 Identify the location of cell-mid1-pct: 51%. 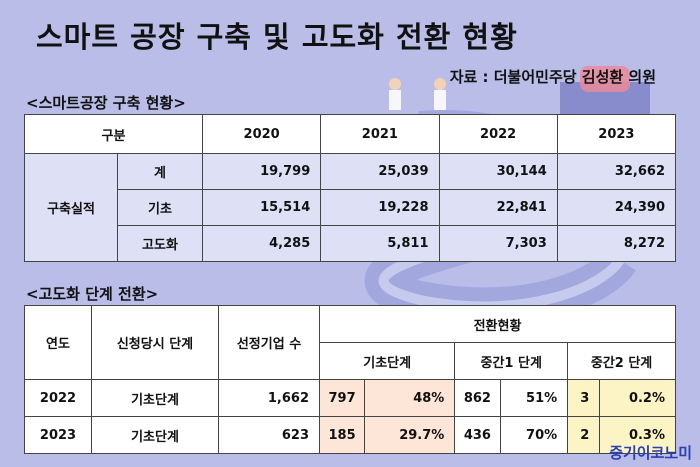
(534, 398).